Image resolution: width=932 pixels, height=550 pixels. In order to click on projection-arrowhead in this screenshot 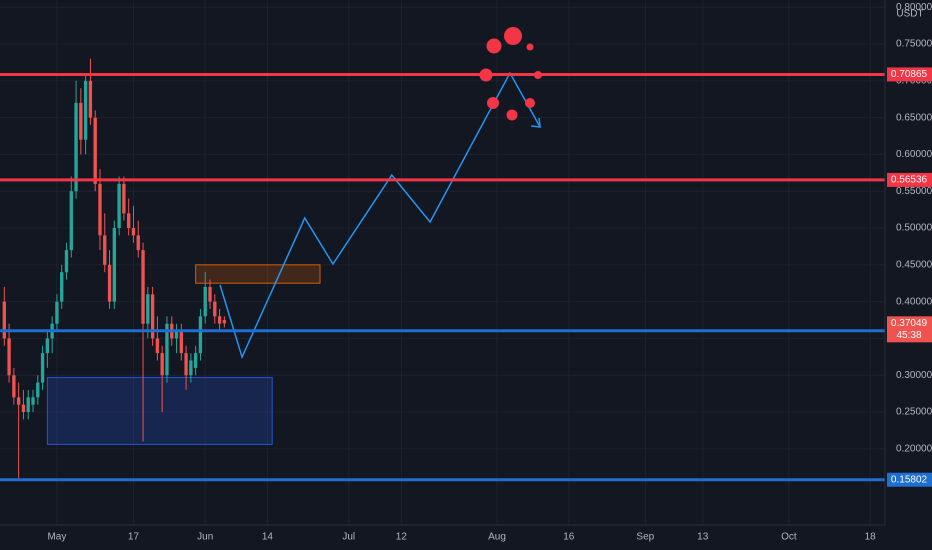, I will do `click(536, 122)`.